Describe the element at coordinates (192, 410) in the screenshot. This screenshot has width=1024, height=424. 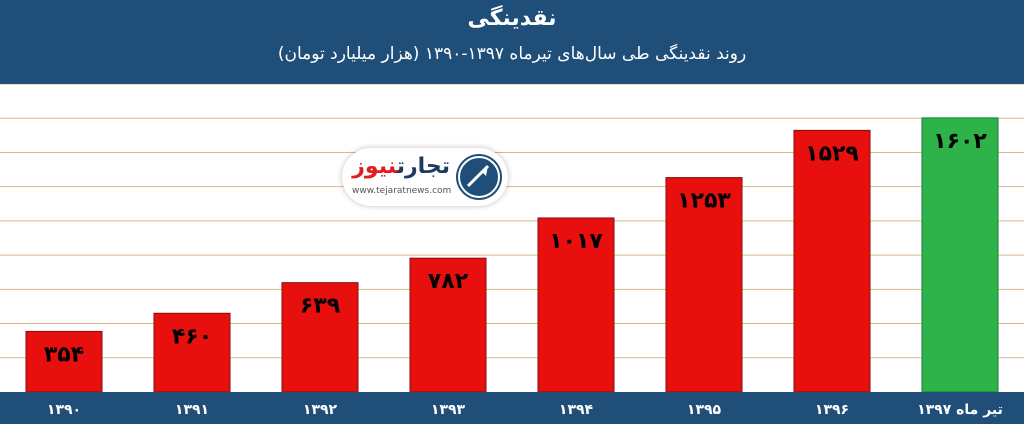
I see `tick-label-1: ۱۳۹۱` at that location.